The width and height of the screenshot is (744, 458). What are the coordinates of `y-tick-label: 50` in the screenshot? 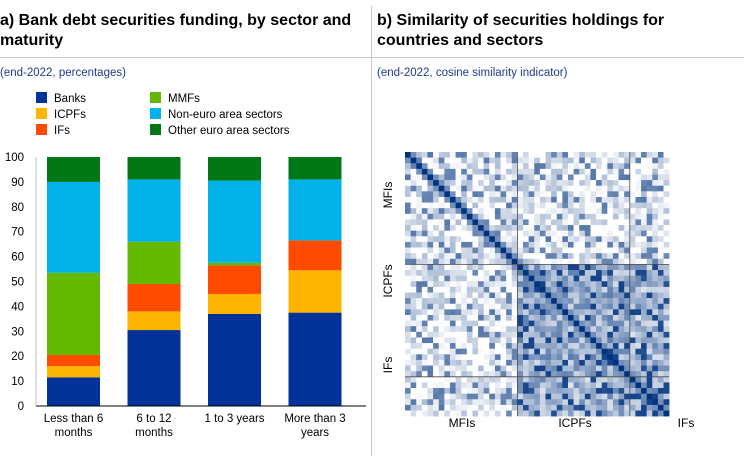 It's located at (17, 283).